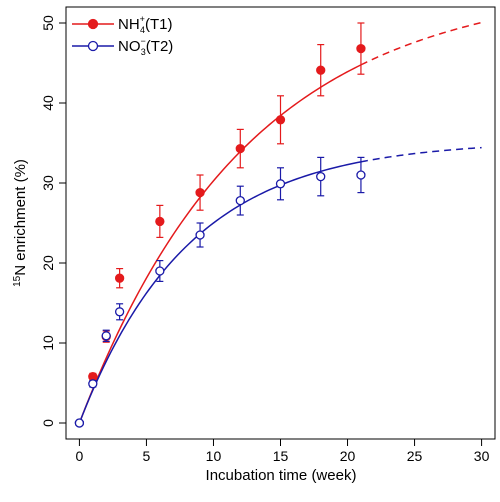 The image size is (500, 502). Describe the element at coordinates (281, 456) in the screenshot. I see `x-tick-label: 15` at that location.